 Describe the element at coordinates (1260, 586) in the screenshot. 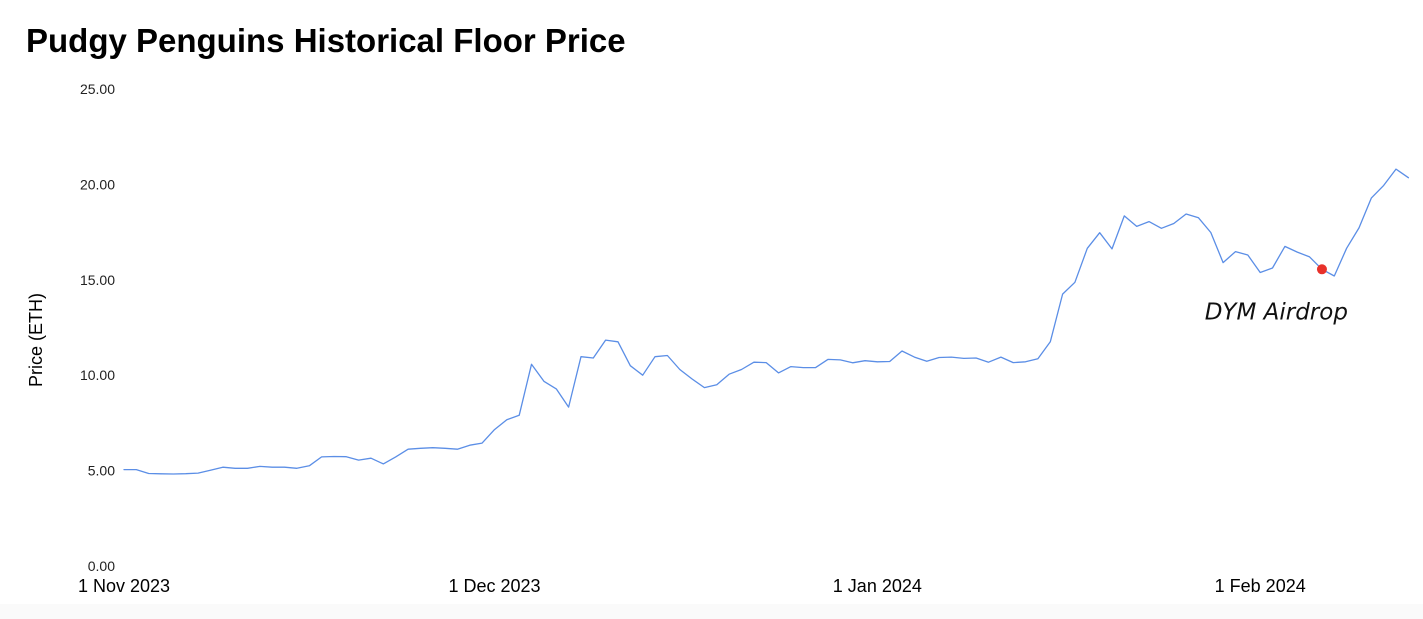

I see `x-tick-label: 1 Feb 2024` at that location.